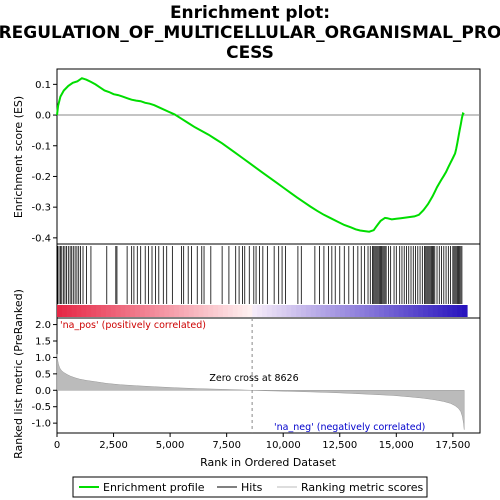  I want to click on x-tick-label: 7,500, so click(226, 445).